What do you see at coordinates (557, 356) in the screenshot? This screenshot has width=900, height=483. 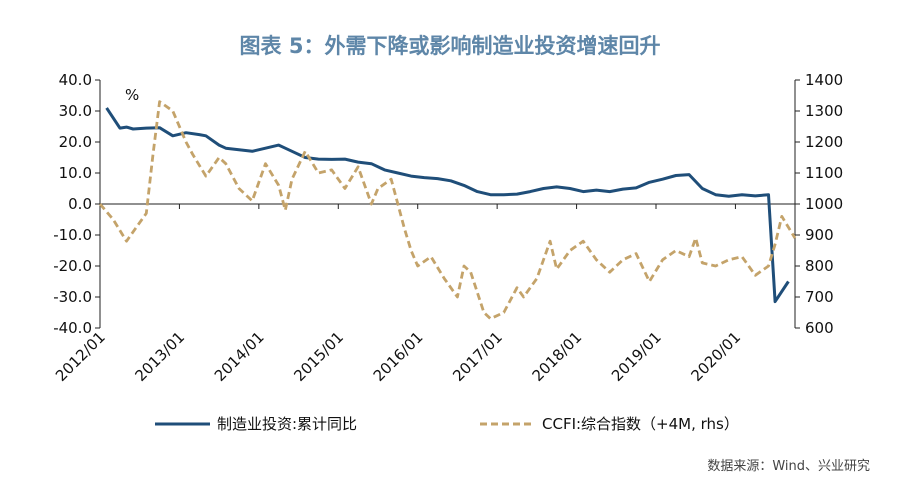 I see `x-tick-label: 2018/01` at bounding box center [557, 356].